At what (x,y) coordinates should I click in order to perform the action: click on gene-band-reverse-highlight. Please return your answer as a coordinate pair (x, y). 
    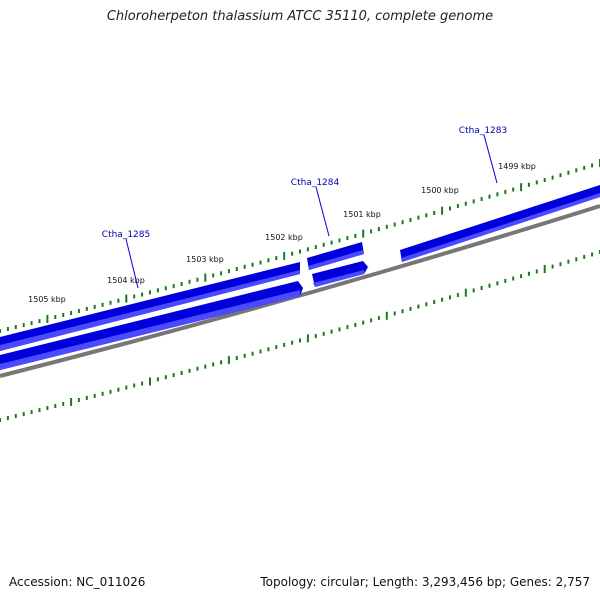
    Looking at the image, I should click on (338, 278).